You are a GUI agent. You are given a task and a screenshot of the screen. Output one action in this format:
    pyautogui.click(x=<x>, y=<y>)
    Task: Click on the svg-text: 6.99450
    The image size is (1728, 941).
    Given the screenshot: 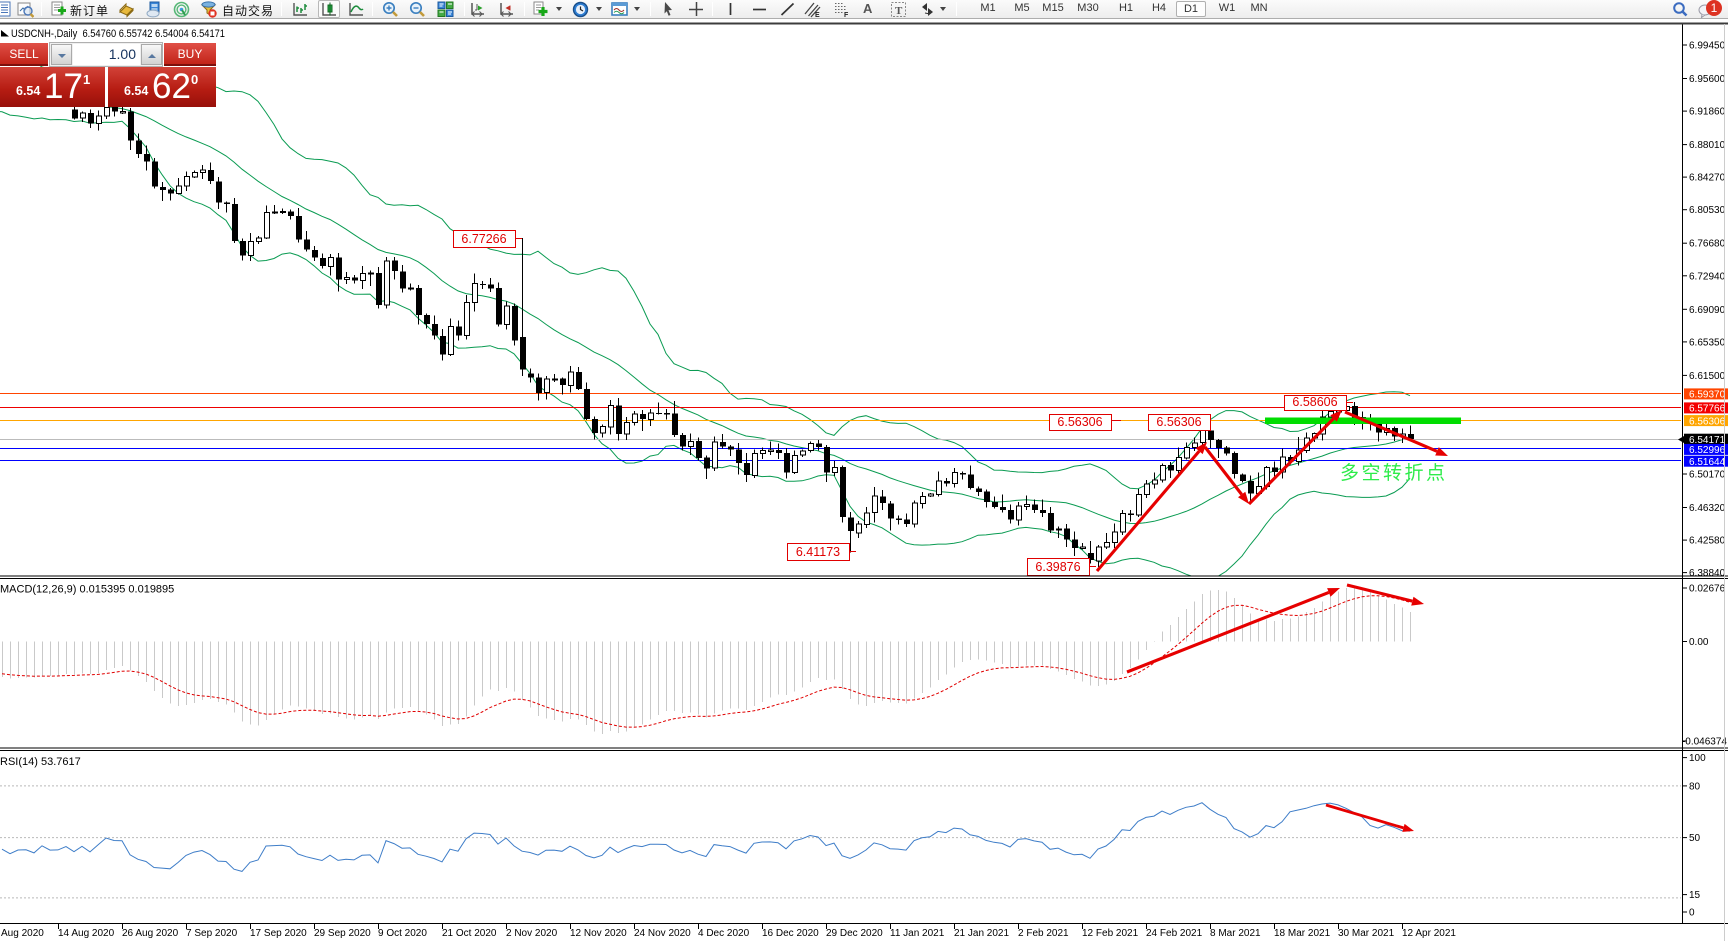 What is the action you would take?
    pyautogui.click(x=1707, y=46)
    